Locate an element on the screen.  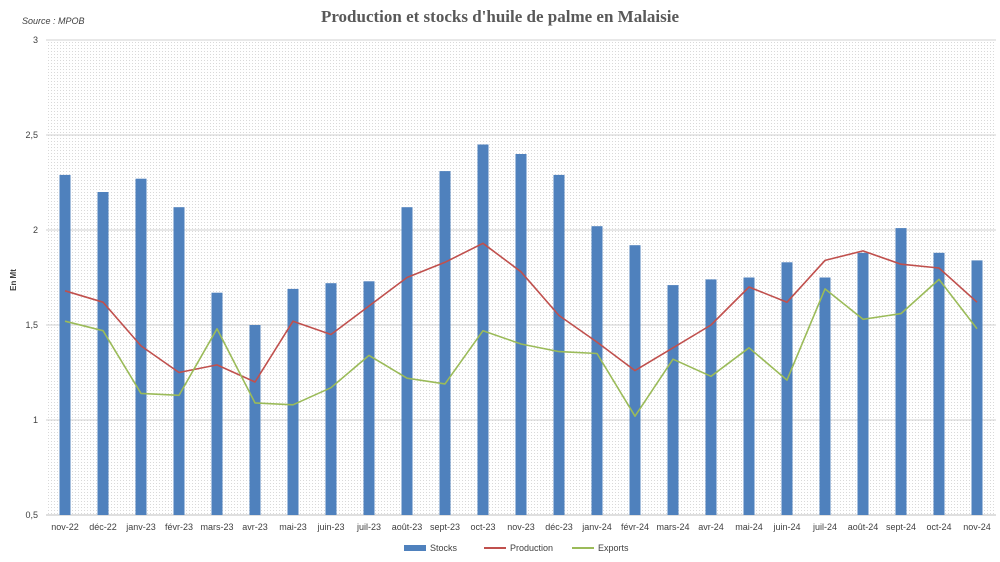
x-tick-label: nov-23 is located at coordinates (521, 527).